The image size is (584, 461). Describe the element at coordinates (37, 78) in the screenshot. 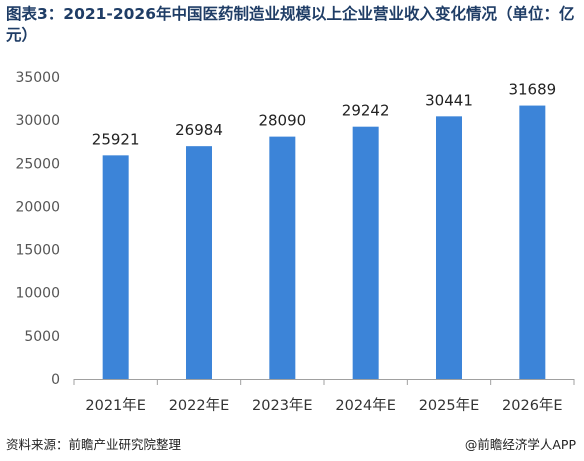

I see `y-tick-label: 35000` at that location.